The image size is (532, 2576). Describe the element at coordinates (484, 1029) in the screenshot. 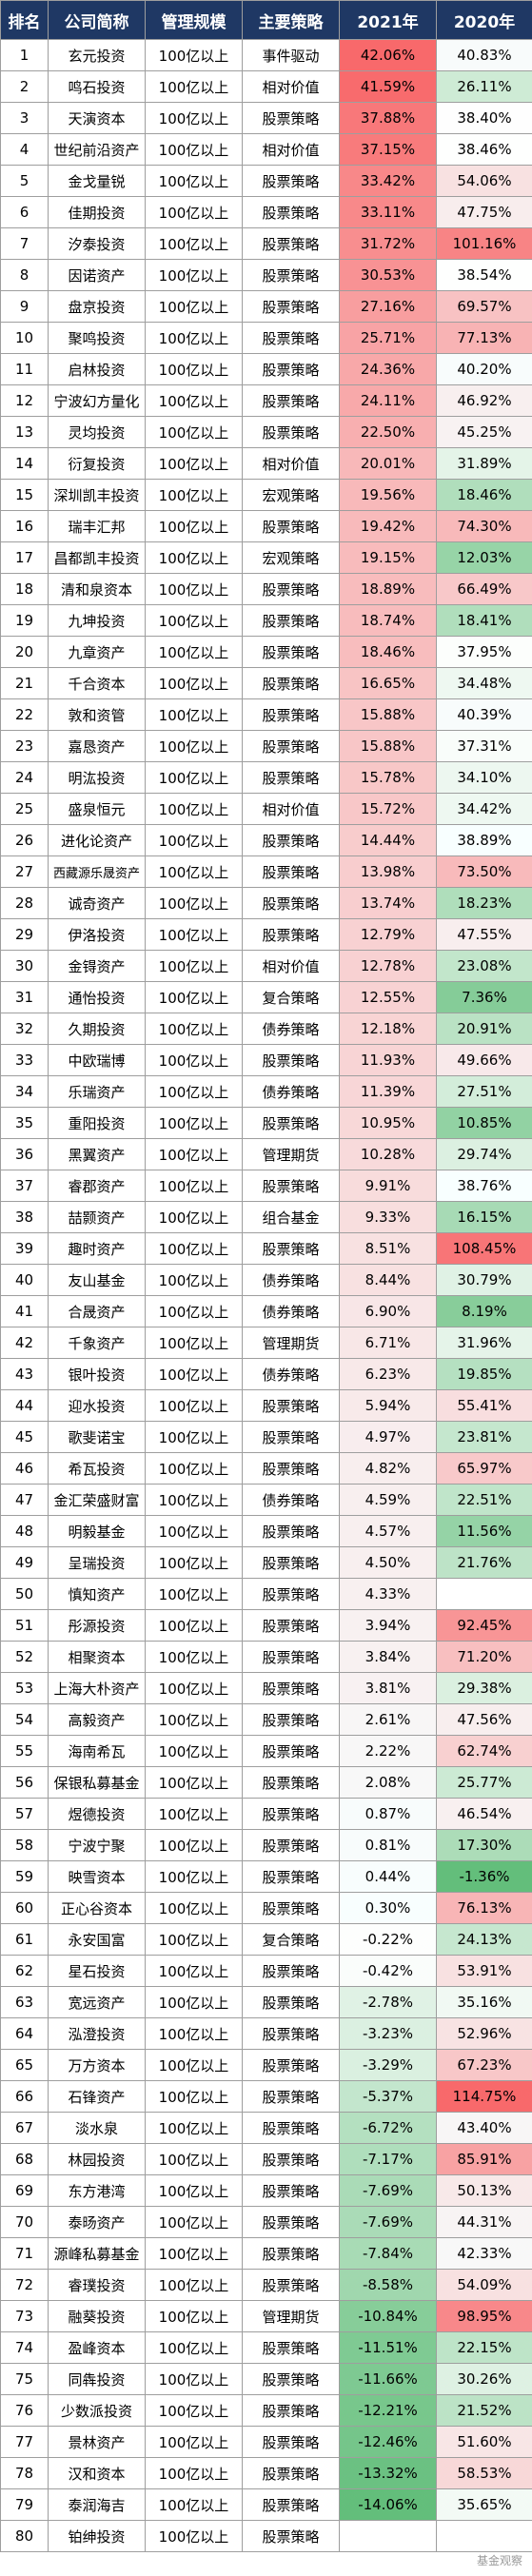

I see `return-2020-cell: 20.91%` at that location.